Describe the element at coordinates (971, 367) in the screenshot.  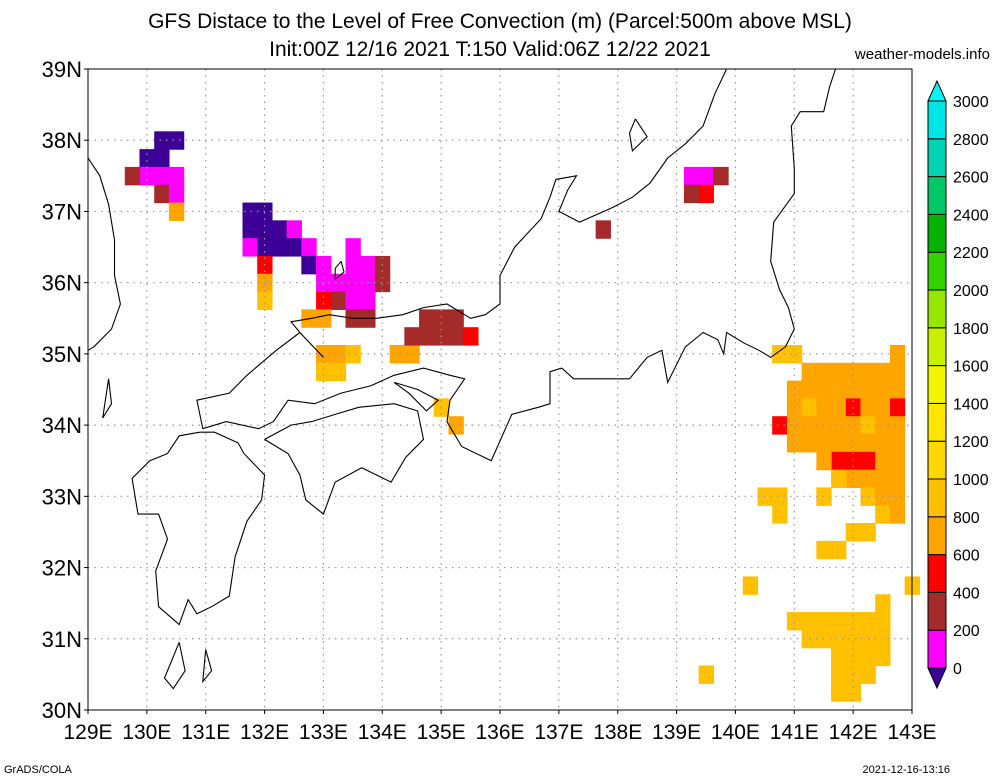
I see `colorbar-label: 1600` at that location.